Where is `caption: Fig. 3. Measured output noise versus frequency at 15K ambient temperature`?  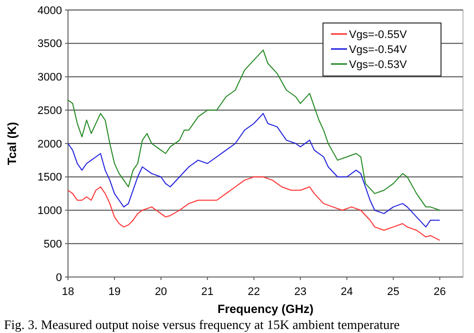
caption: Fig. 3. Measured output noise versus frequency at 15K ambient temperature is located at coordinates (202, 324).